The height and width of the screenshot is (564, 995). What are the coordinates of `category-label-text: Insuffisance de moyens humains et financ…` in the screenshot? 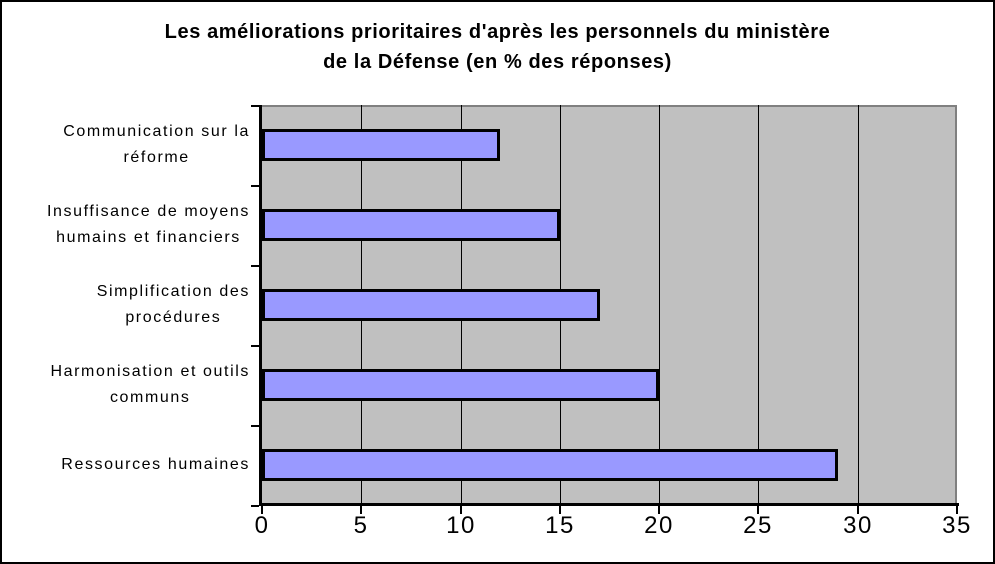 It's located at (148, 224).